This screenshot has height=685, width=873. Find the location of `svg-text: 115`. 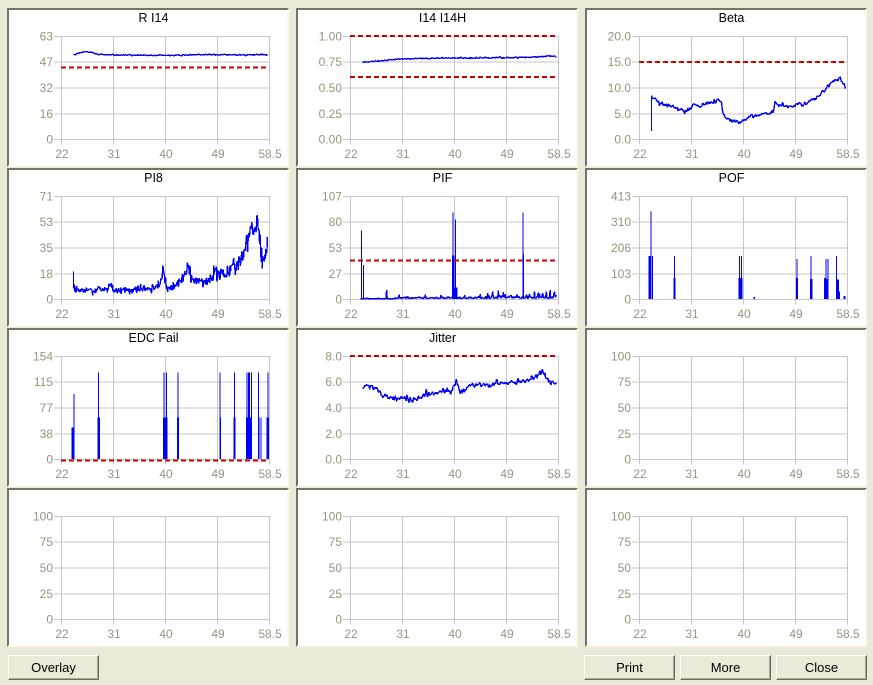

svg-text: 115 is located at coordinates (43, 382).